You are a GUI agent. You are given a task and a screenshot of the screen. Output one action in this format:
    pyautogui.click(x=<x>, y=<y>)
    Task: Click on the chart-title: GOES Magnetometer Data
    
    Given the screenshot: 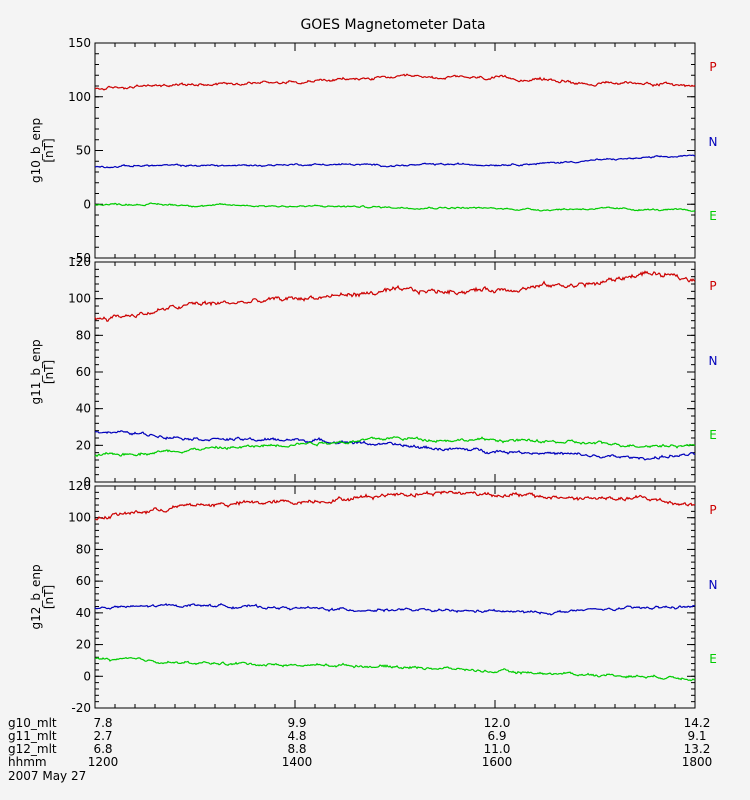 What is the action you would take?
    pyautogui.click(x=392, y=25)
    